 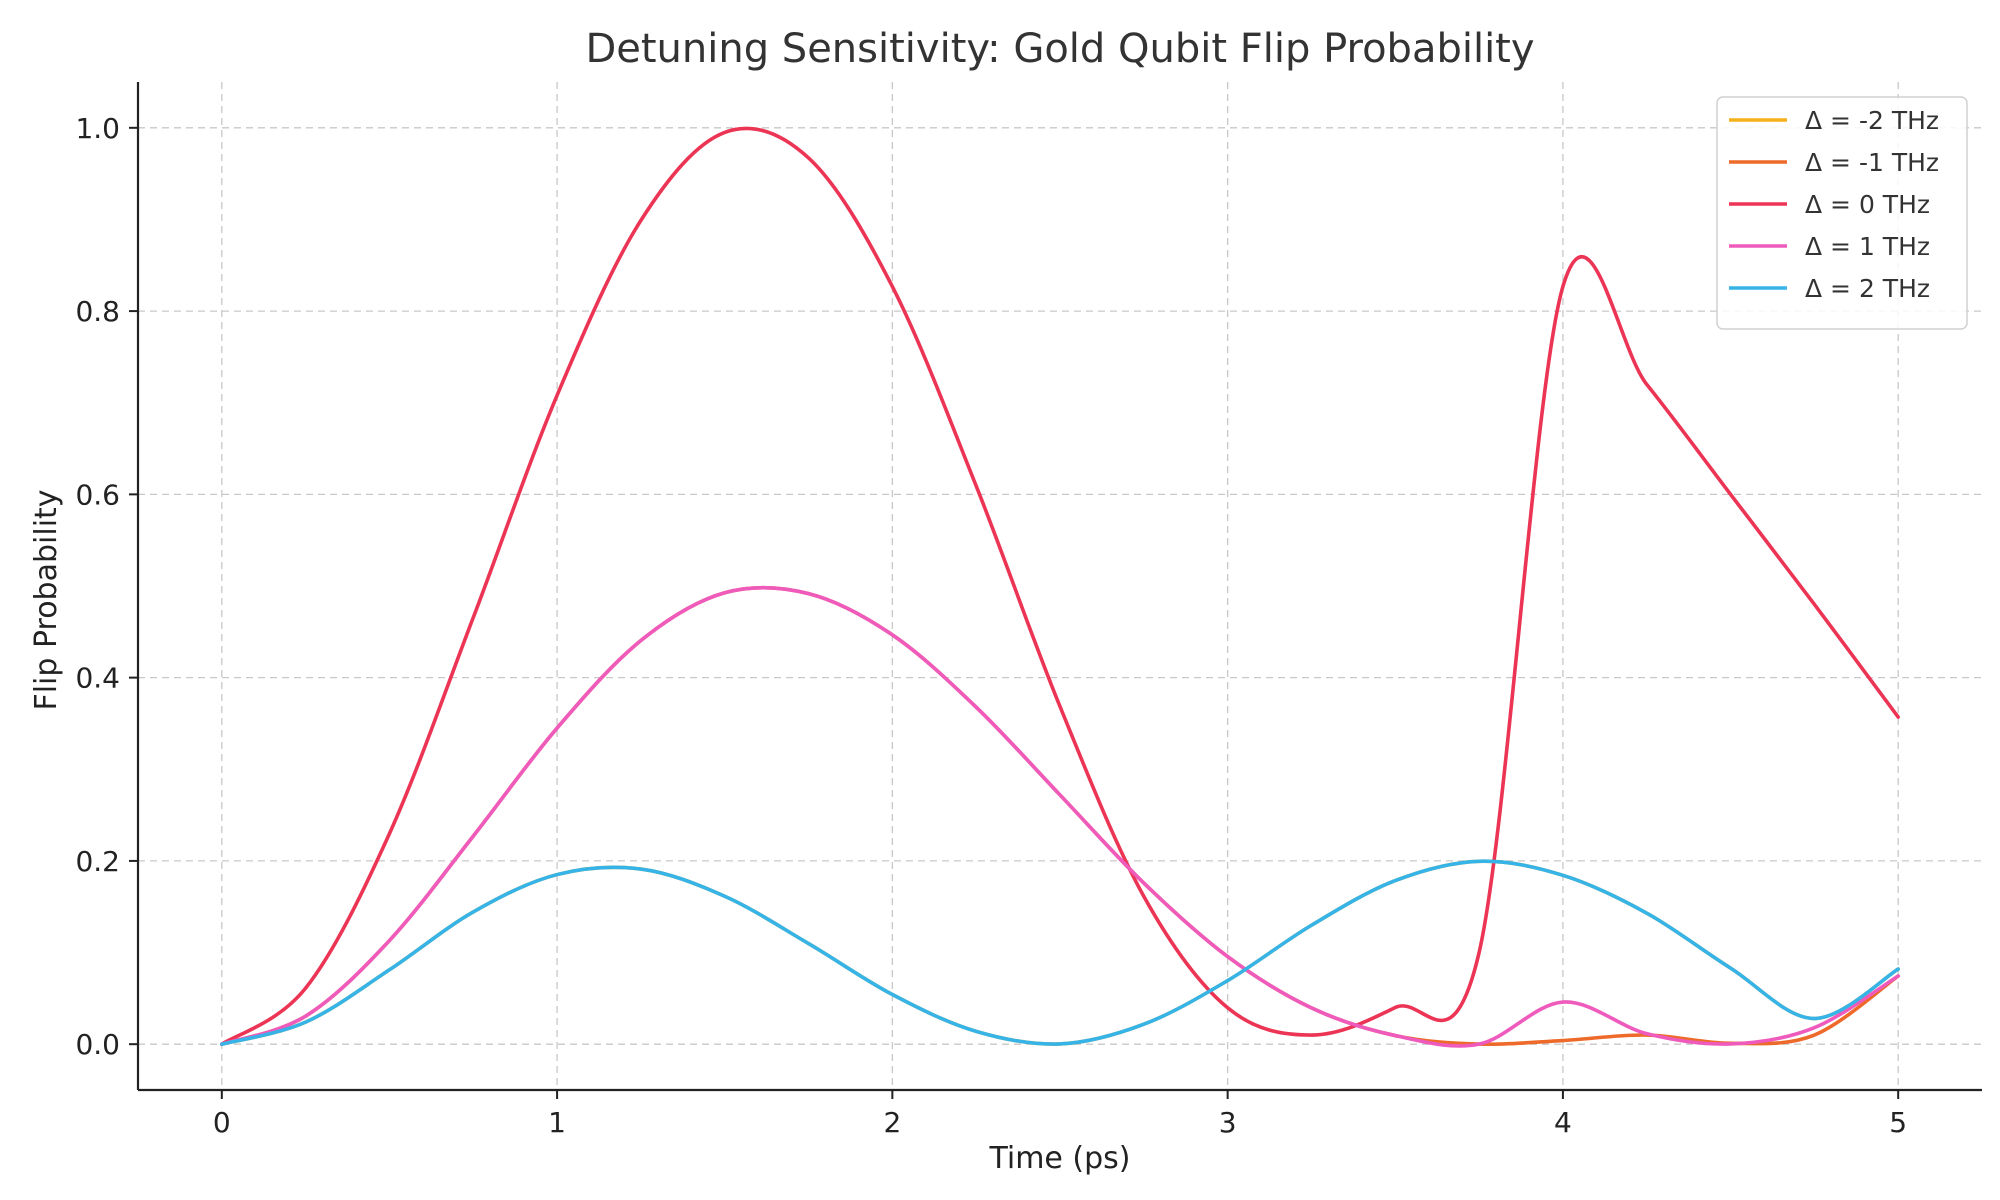 What do you see at coordinates (97, 1044) in the screenshot?
I see `y-tick-label-0: 0.0` at bounding box center [97, 1044].